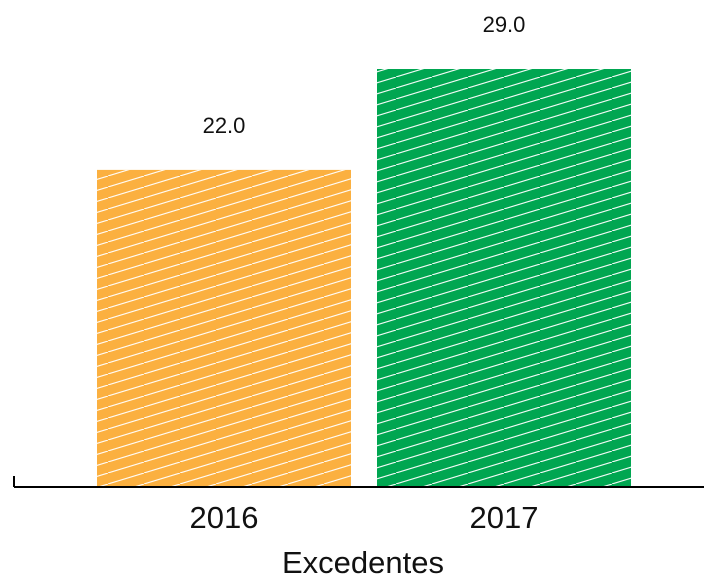  I want to click on value-labels-layer: 22.0 29.0, so click(364, 75).